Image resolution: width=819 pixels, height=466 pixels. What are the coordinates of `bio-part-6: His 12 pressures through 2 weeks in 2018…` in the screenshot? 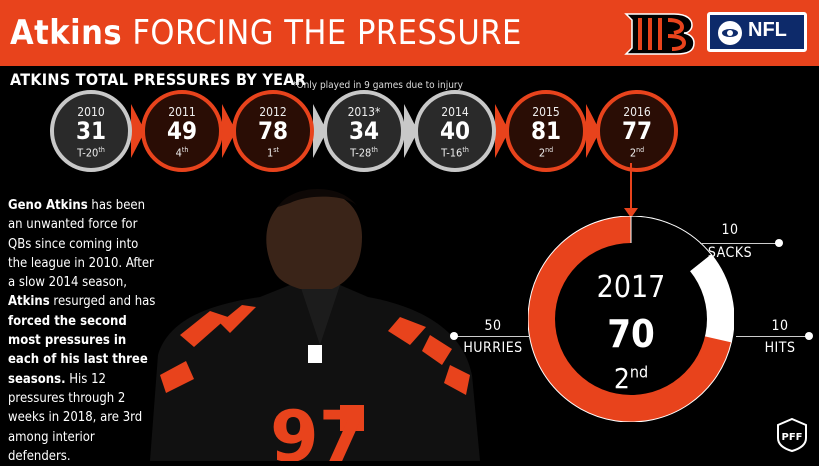 It's located at (75, 417).